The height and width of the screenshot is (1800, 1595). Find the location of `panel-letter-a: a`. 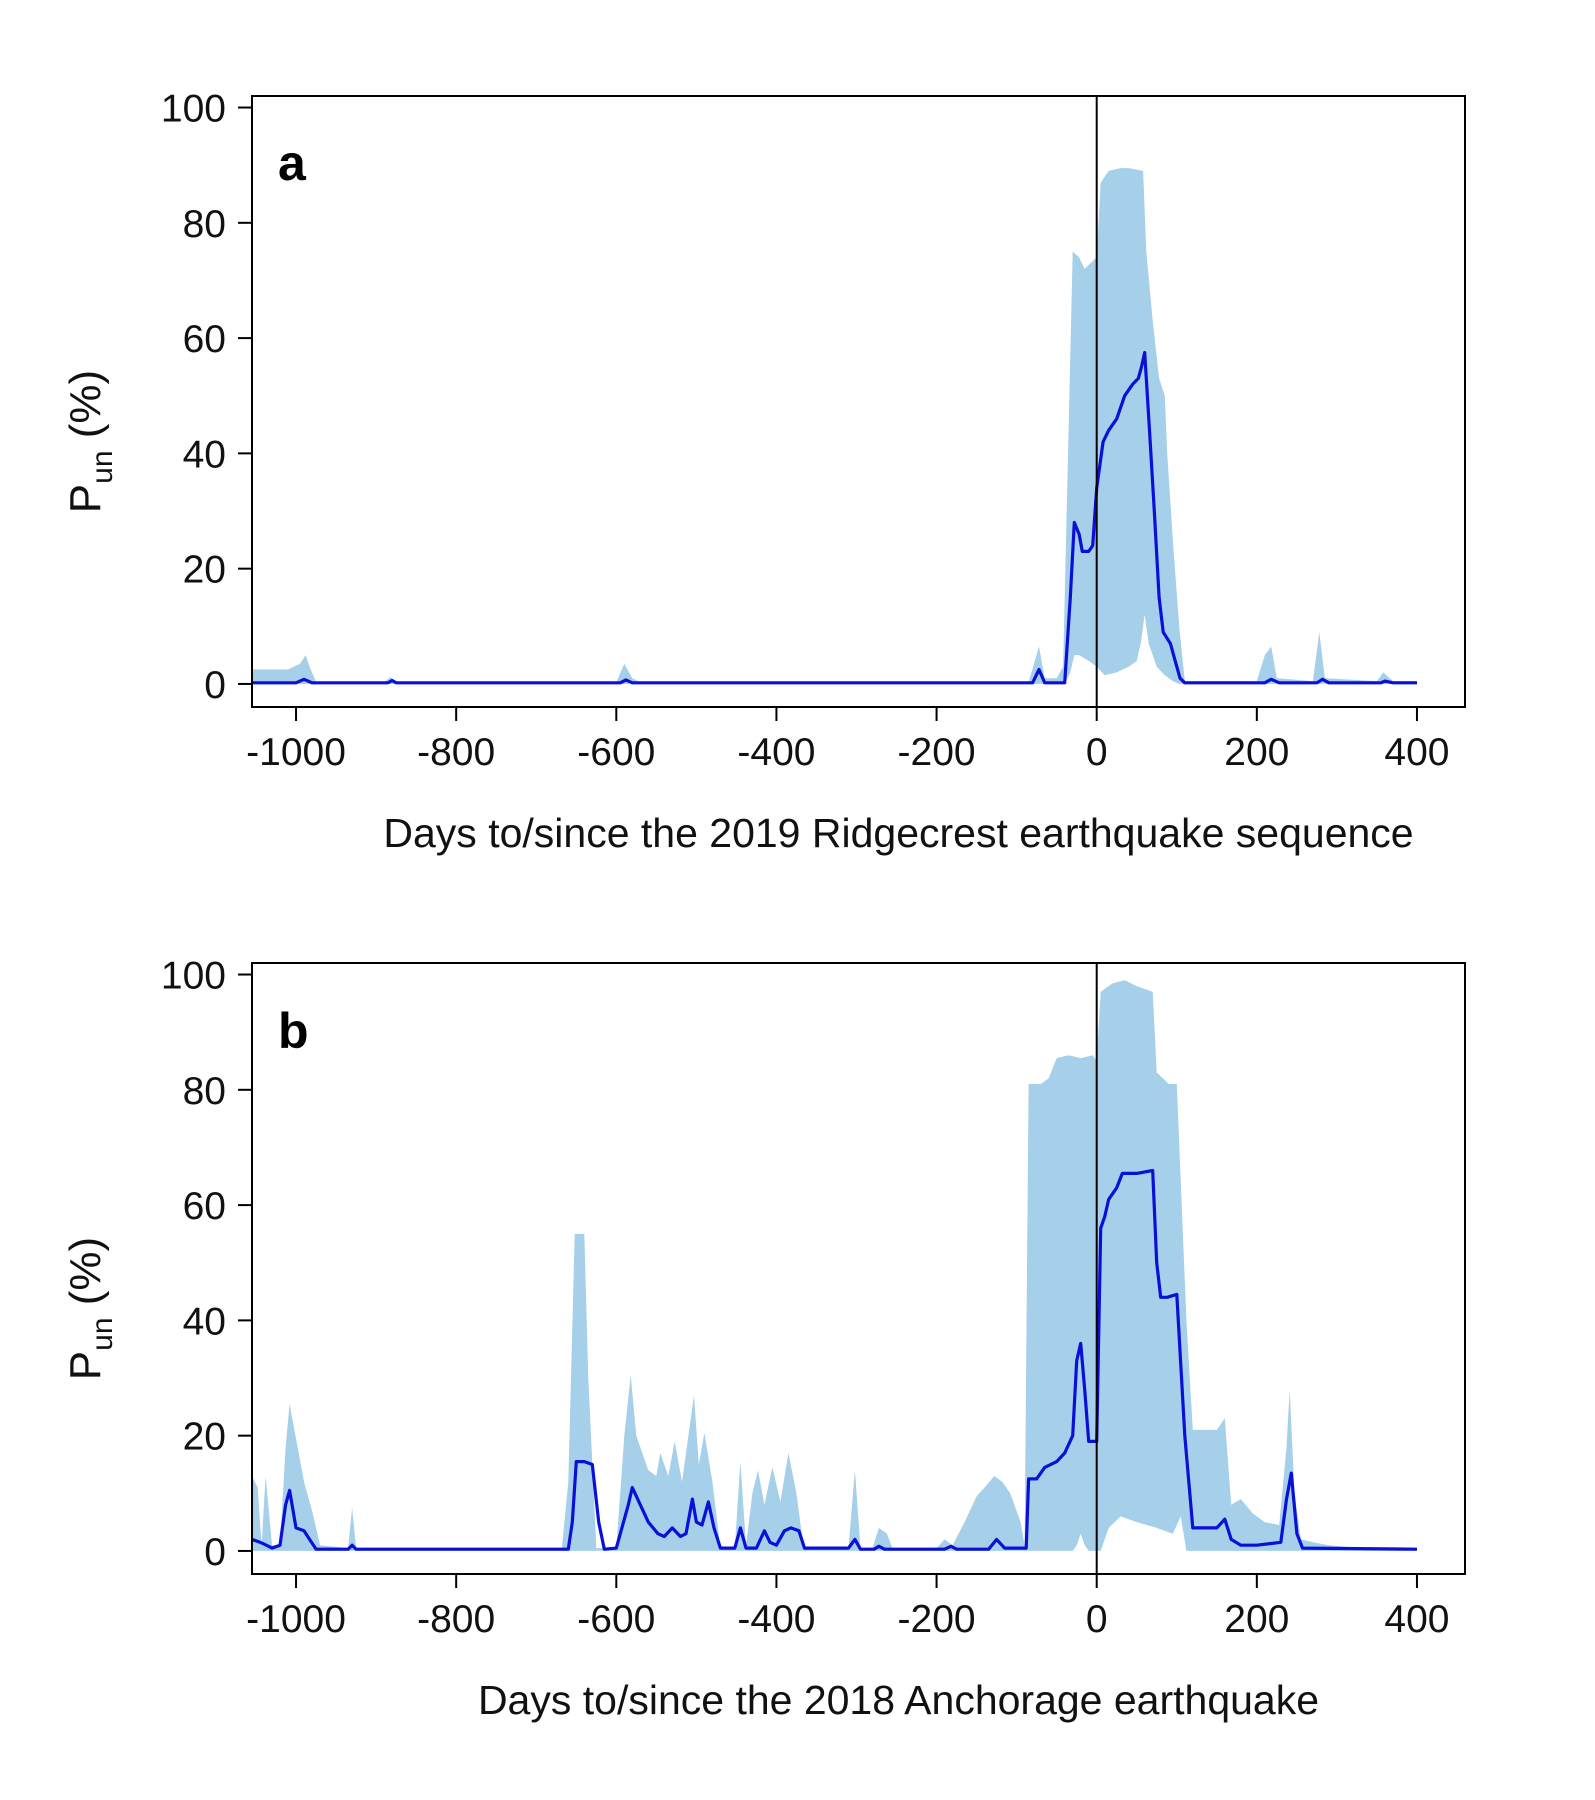

panel-letter-a: a is located at coordinates (292, 163).